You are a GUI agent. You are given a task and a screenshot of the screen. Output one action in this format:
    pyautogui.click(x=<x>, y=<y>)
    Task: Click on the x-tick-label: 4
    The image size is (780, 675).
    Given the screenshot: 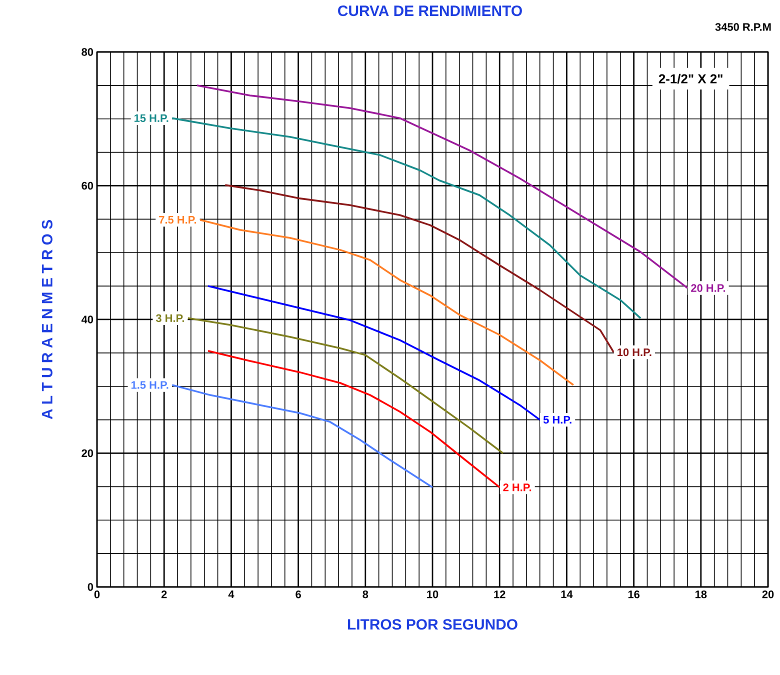 What is the action you would take?
    pyautogui.click(x=231, y=594)
    